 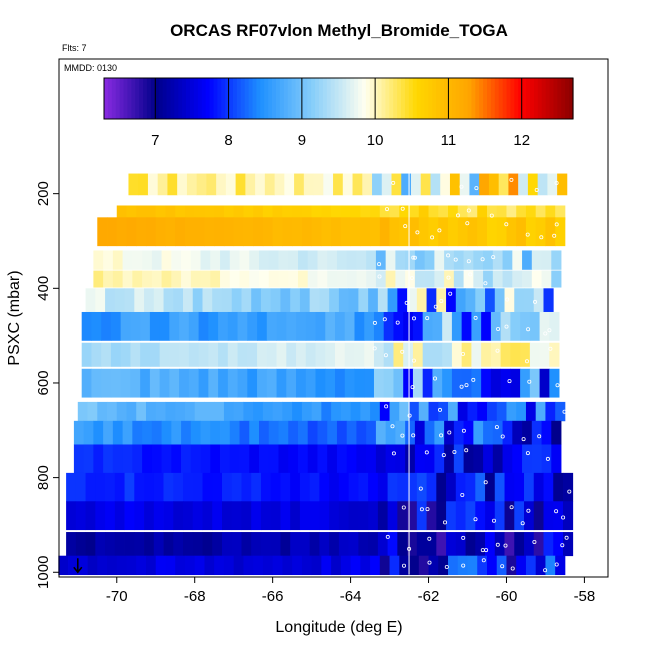 What do you see at coordinates (338, 627) in the screenshot?
I see `x-axis-label: Longitude (deg E)` at bounding box center [338, 627].